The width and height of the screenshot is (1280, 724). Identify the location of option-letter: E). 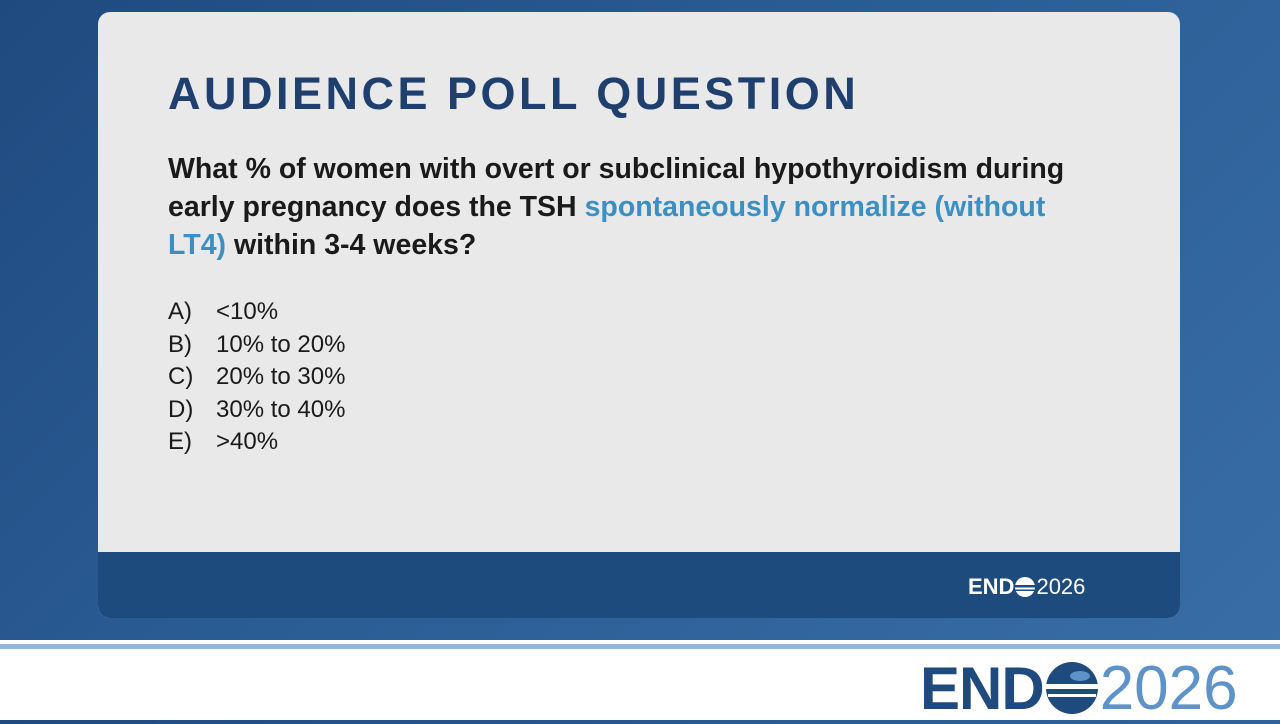
(180, 441).